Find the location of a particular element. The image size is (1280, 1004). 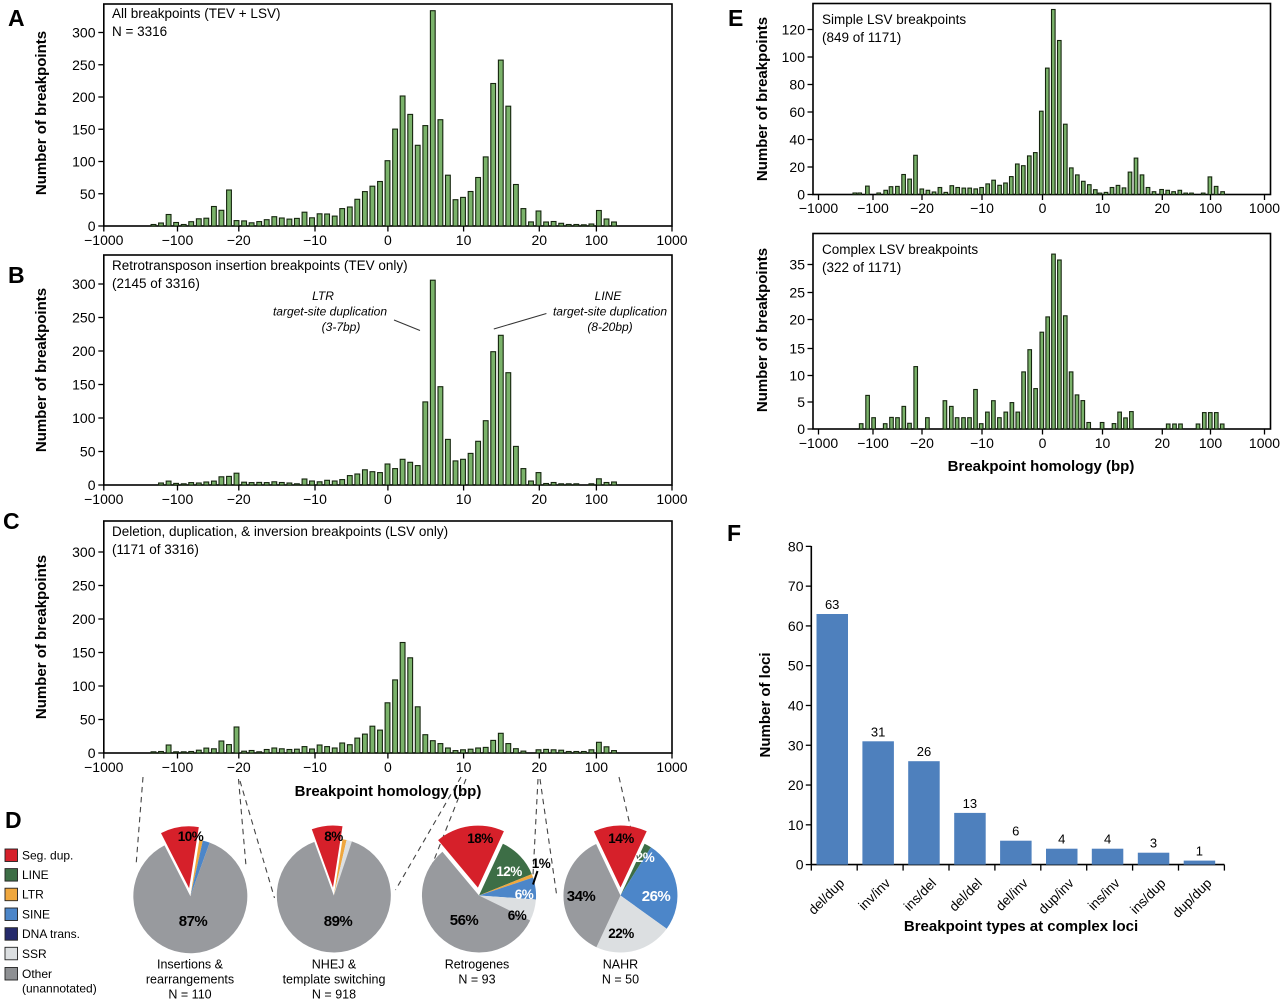

svg-text: 80 is located at coordinates (797, 85).